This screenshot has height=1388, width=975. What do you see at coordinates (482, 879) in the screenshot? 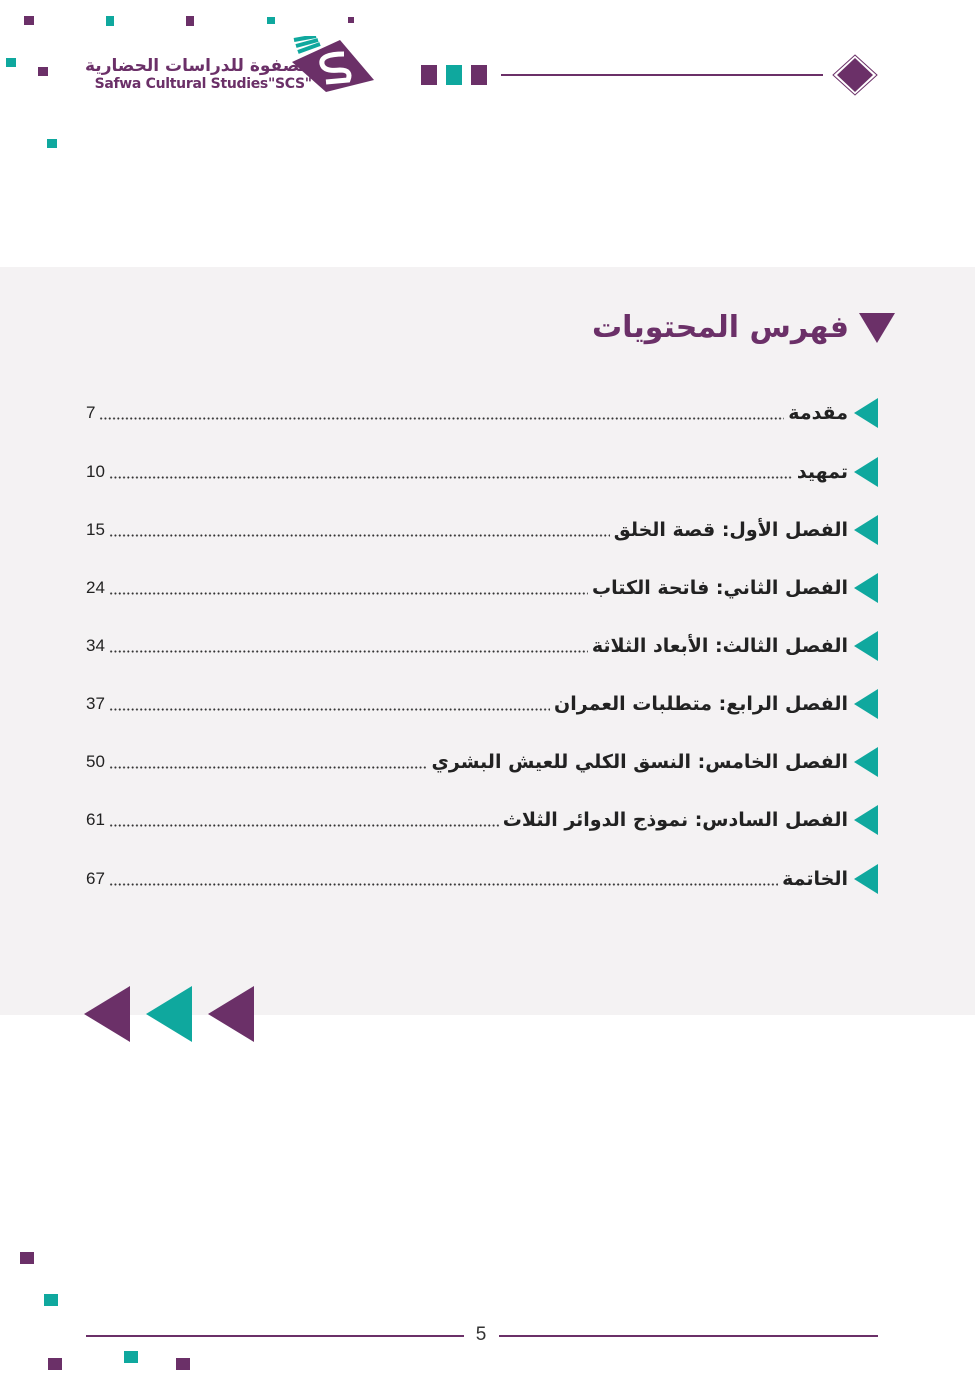
I see `toc-entry: الخاتمة 67` at bounding box center [482, 879].